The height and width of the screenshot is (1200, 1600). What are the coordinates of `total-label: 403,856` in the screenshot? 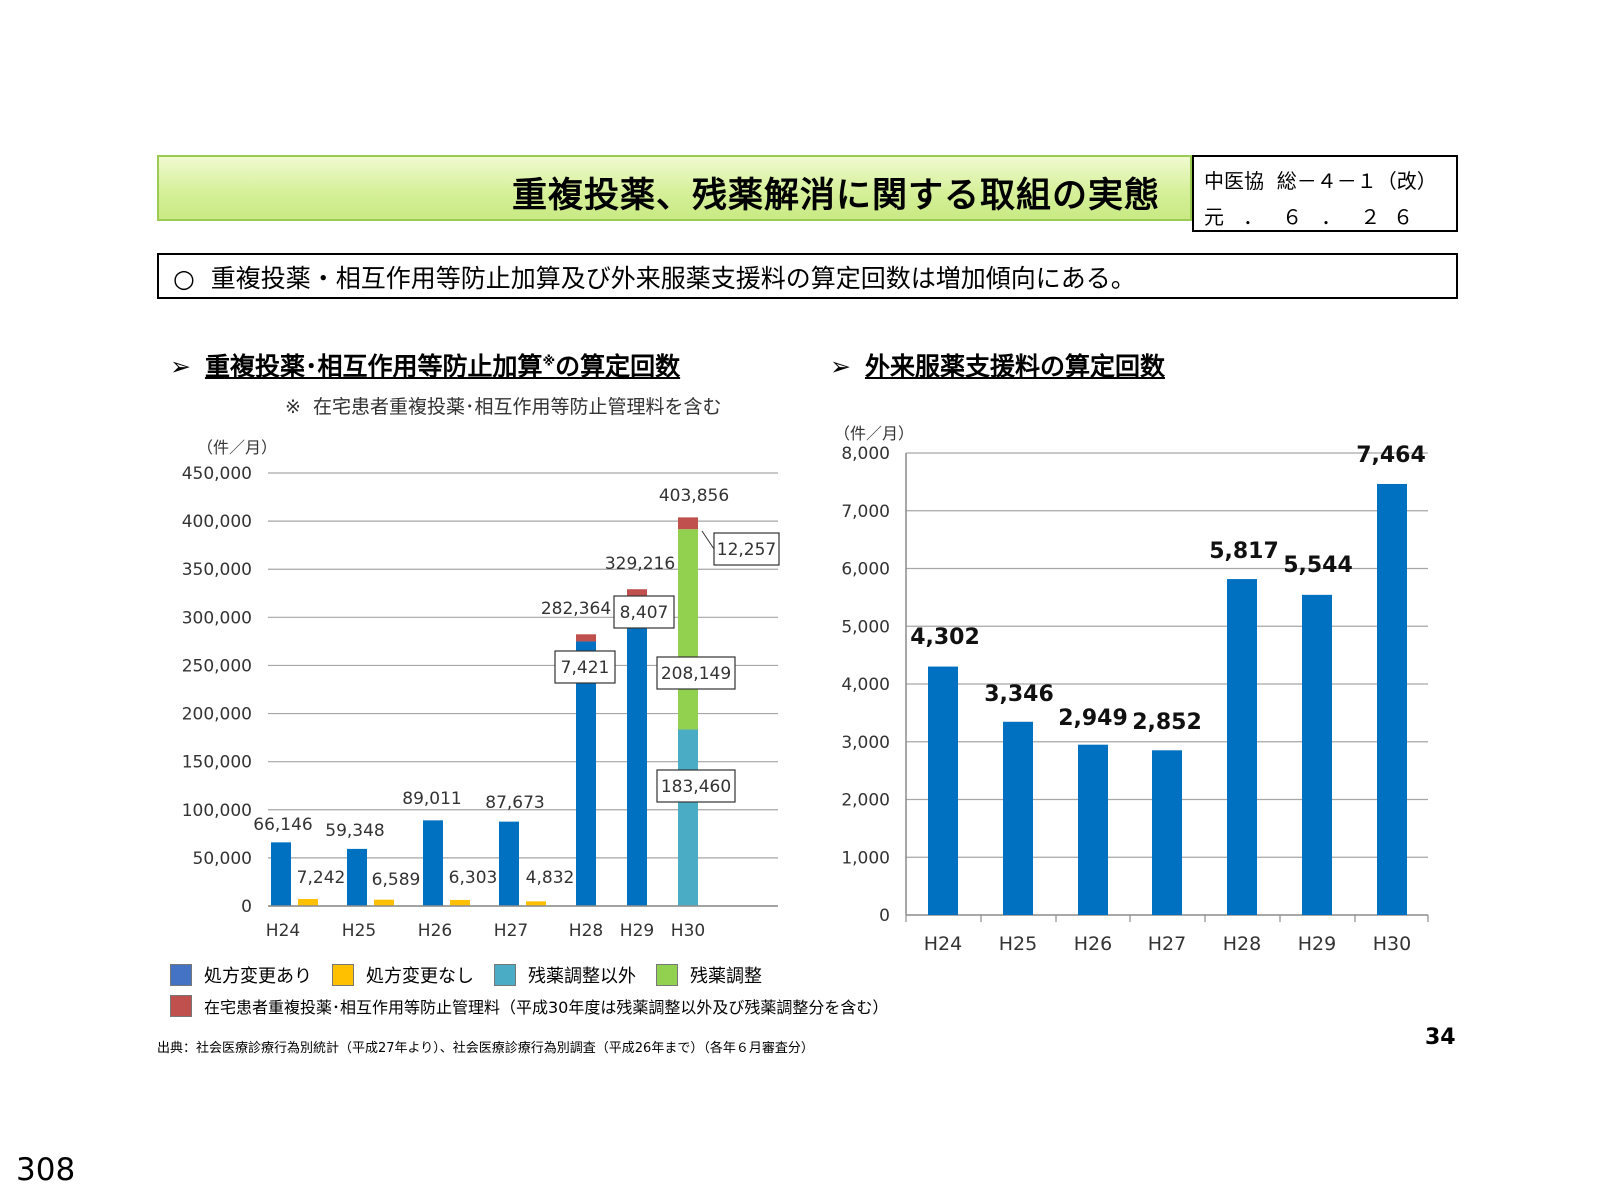 It's located at (694, 496).